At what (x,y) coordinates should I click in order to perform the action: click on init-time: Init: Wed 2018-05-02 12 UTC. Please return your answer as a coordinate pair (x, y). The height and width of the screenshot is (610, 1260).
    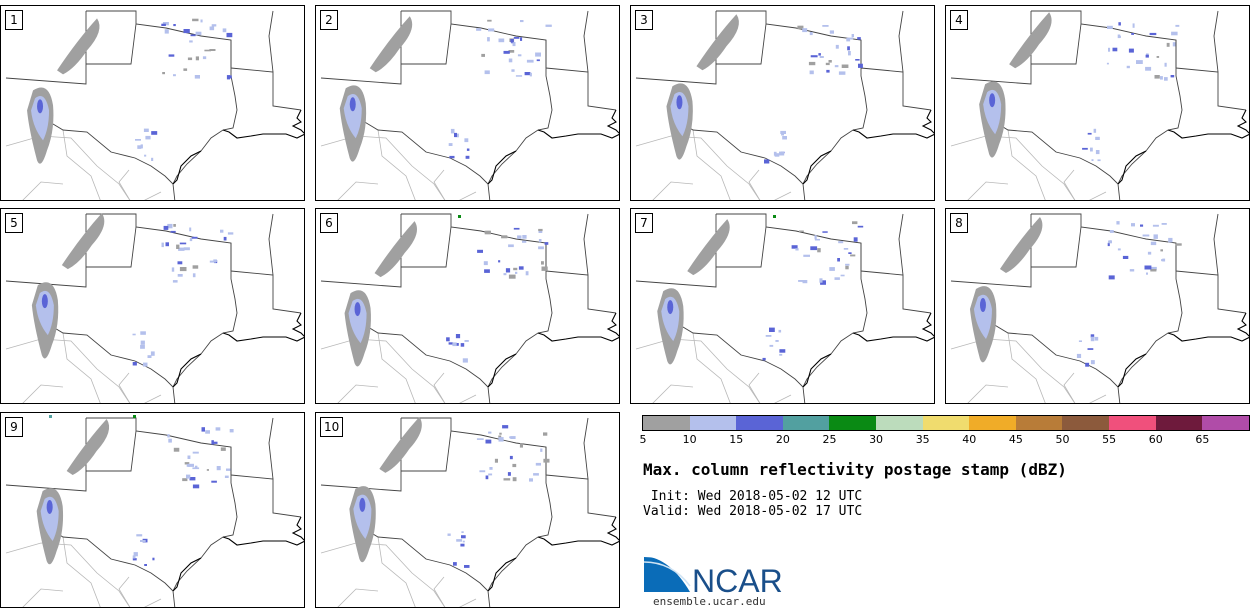
    Looking at the image, I should click on (753, 496).